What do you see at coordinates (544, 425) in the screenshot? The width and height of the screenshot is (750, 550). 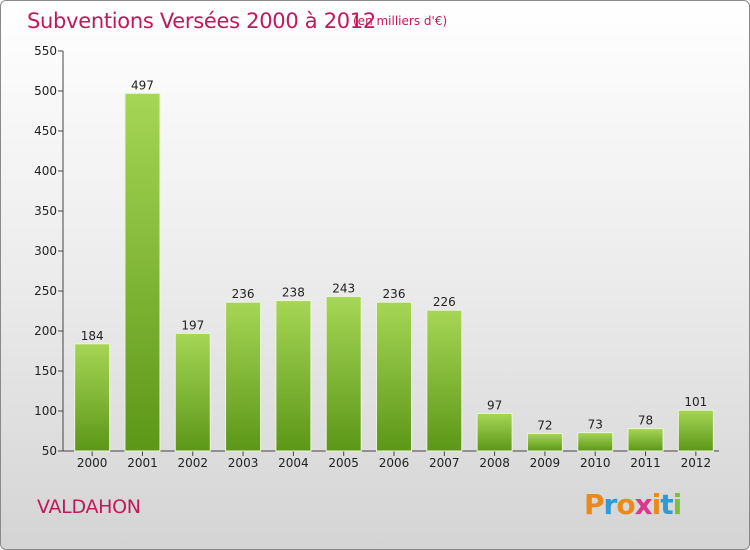 I see `bar-value-label: 72` at bounding box center [544, 425].